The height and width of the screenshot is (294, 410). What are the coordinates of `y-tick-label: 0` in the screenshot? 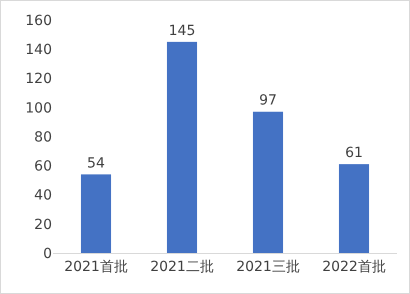 It's located at (47, 254).